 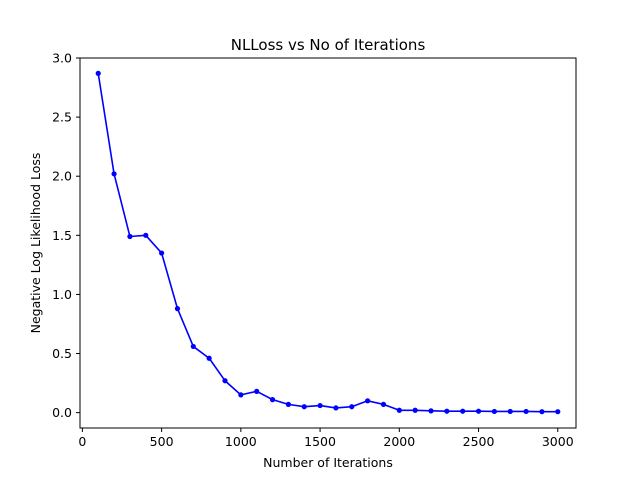 I want to click on chart-title: NLLoss vs No of Iterations, so click(x=328, y=45).